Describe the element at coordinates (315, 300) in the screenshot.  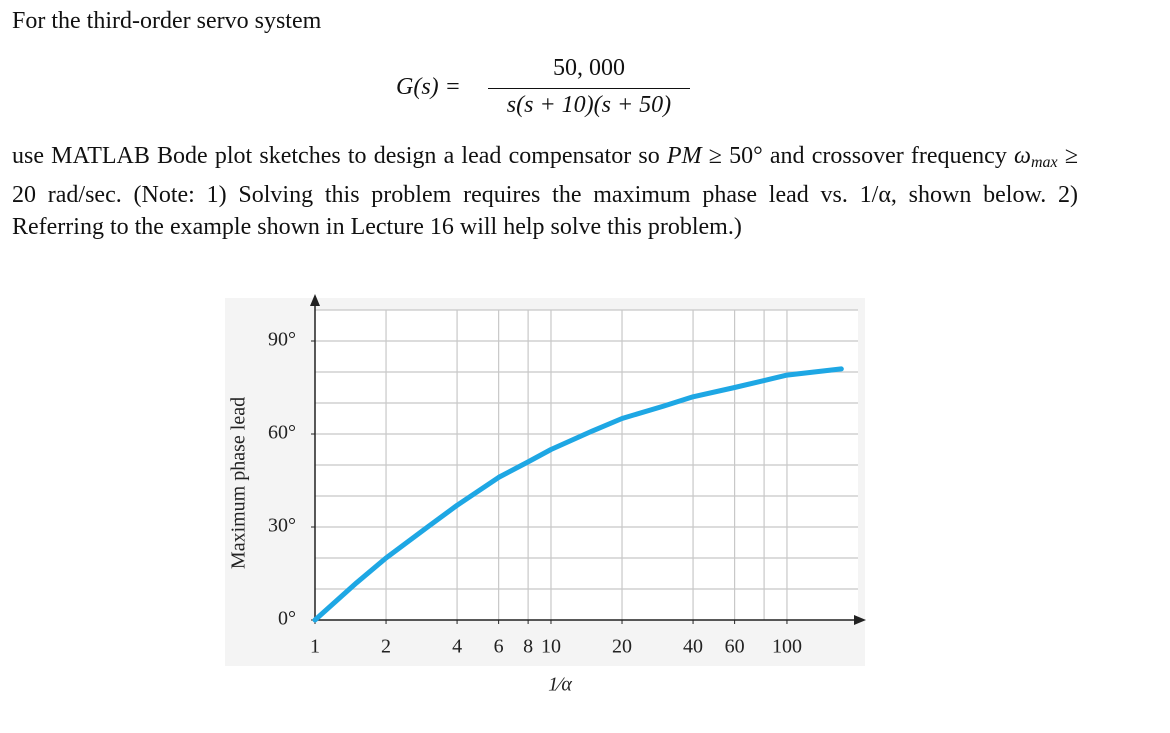
I see `y-axis-arrow` at that location.